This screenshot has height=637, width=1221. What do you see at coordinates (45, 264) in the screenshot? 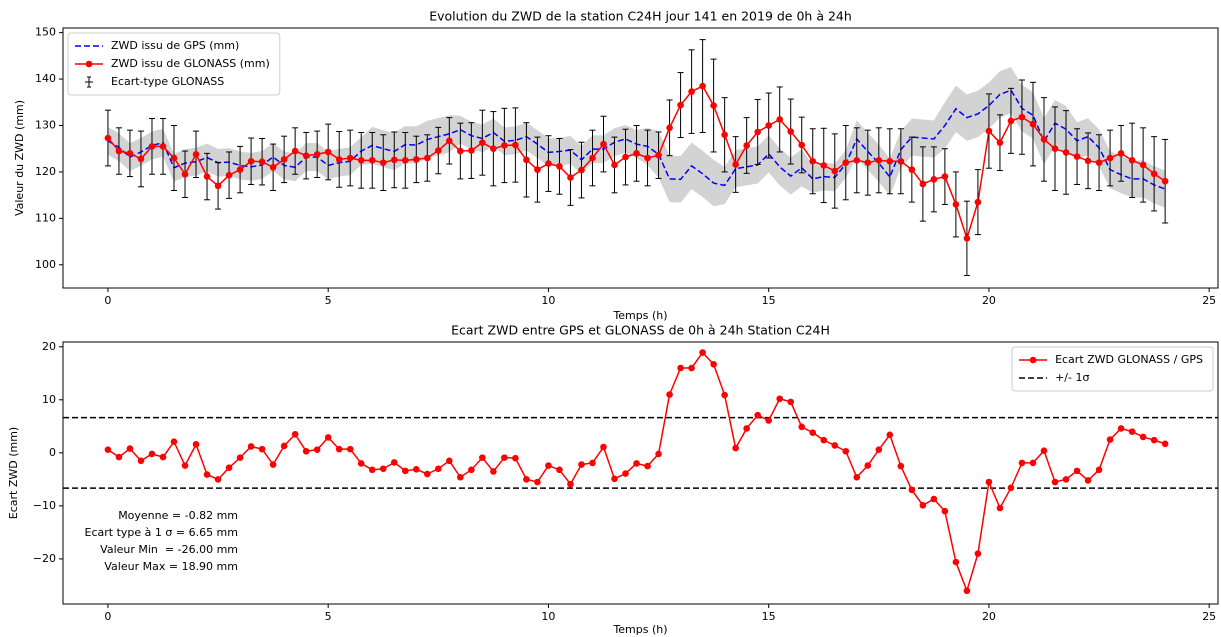
I see `y-tick-label: 100` at bounding box center [45, 264].